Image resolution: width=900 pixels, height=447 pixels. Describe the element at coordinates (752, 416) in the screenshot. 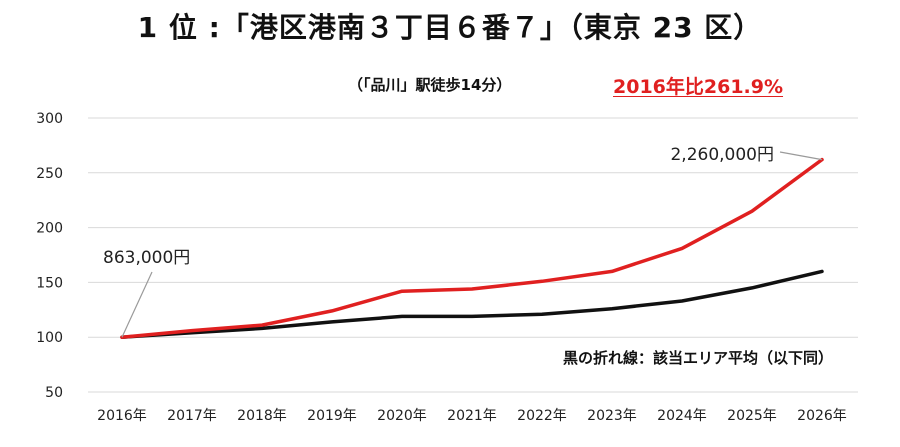

I see `x-tick-label: 2025年` at that location.